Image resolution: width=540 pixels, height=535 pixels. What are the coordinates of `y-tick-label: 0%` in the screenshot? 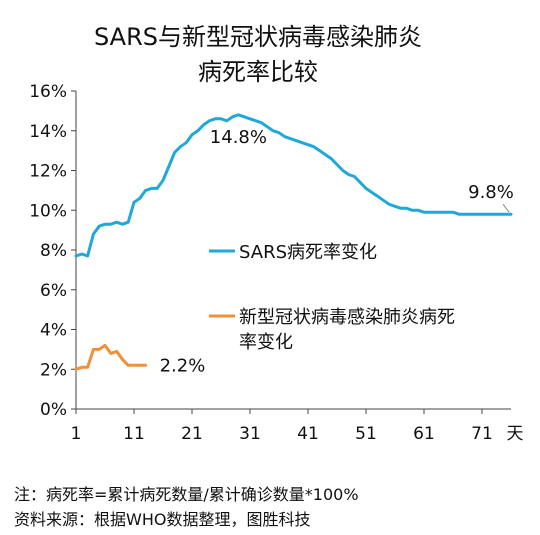 It's located at (53, 410).